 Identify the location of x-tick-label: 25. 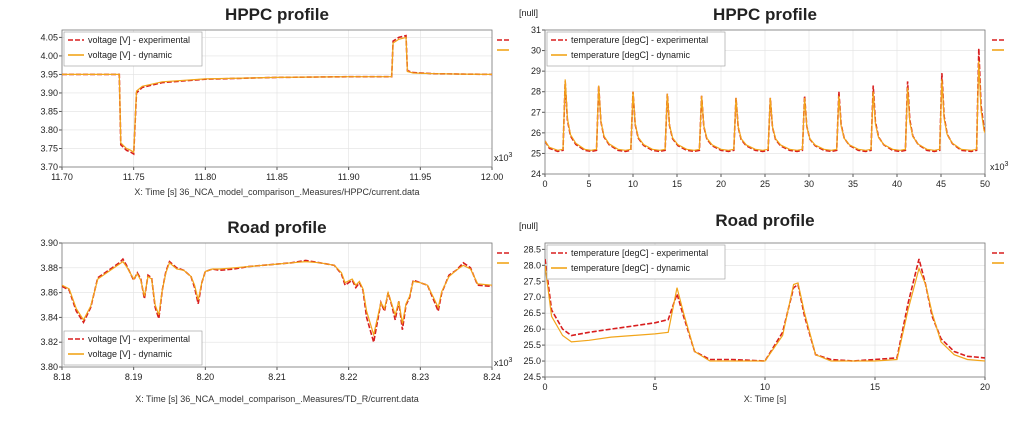
(765, 184).